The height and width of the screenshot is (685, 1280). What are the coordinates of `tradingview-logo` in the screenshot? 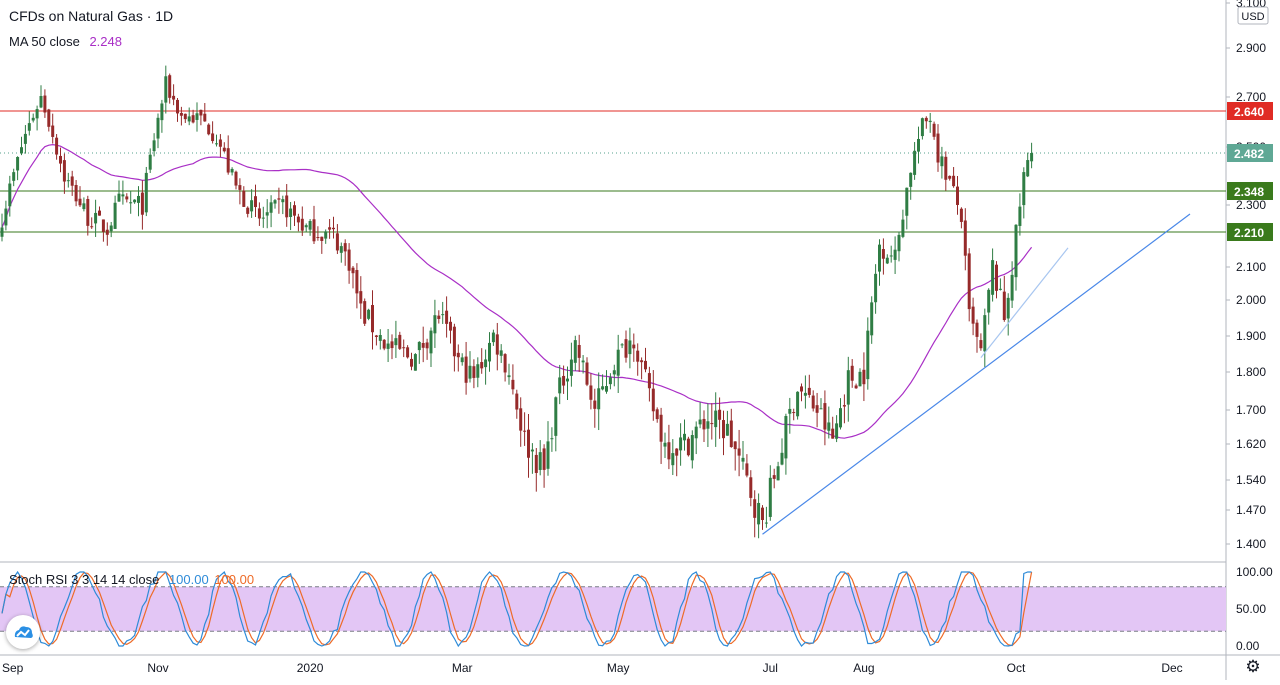 It's located at (23, 632).